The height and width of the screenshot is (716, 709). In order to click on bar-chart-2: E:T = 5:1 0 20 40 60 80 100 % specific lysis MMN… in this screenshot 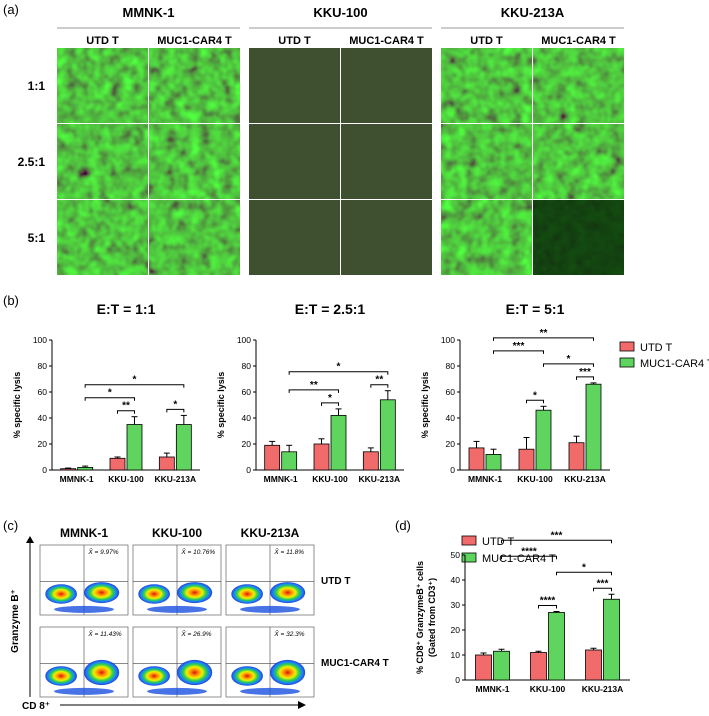, I will do `click(515, 392)`.